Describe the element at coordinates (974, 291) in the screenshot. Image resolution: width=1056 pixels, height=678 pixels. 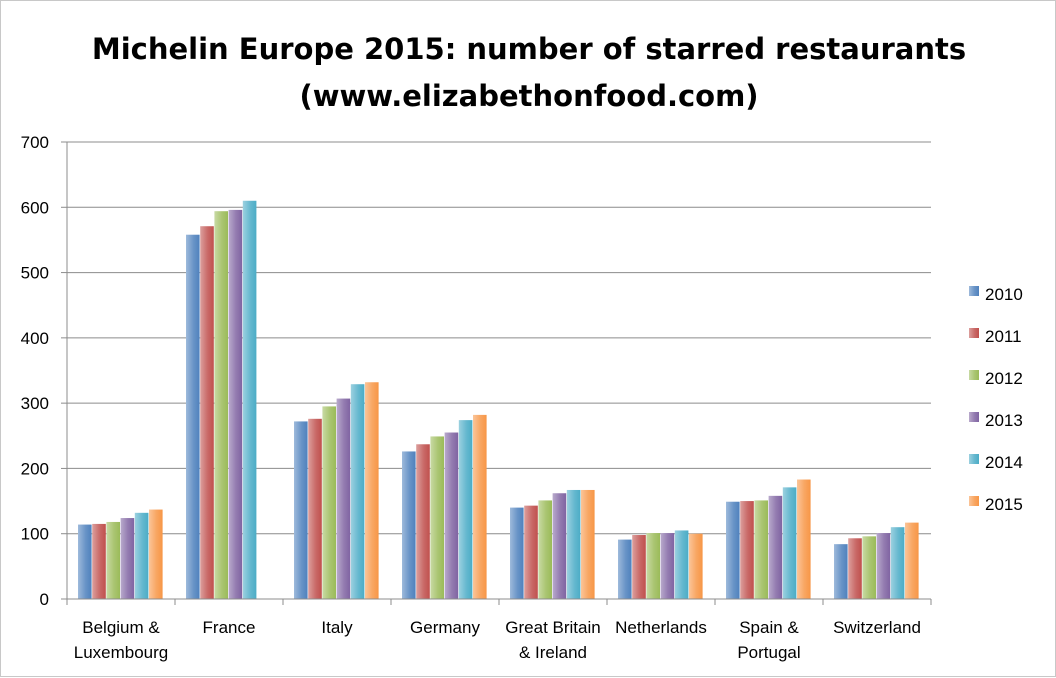
I see `legend-swatch-2010` at that location.